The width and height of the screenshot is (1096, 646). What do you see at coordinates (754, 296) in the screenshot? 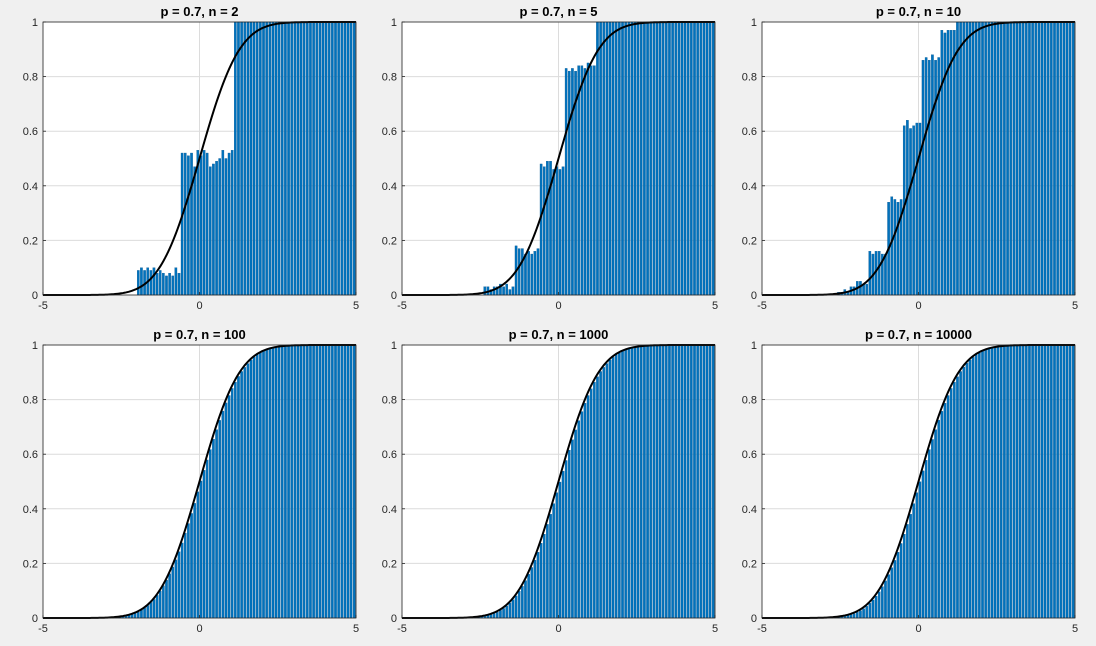
I see `y-tick-label: 0` at bounding box center [754, 296].